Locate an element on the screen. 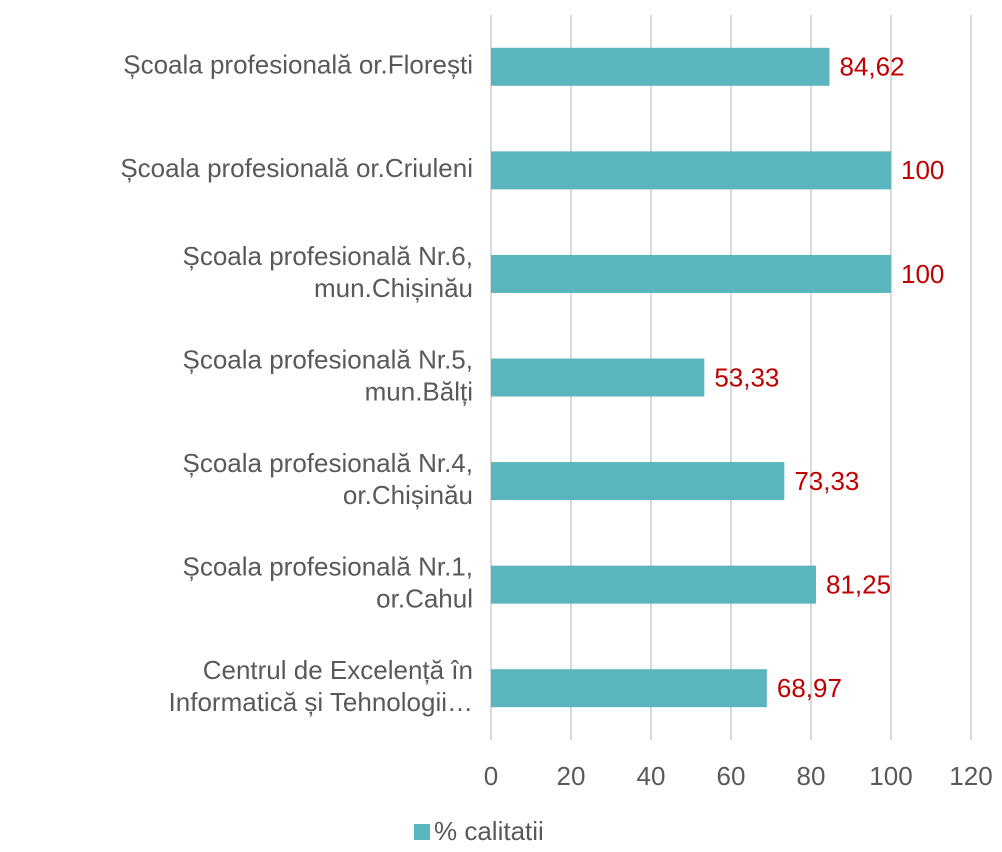  y-tick-label: Școala profesională Nr.5, mun.Bălți is located at coordinates (327, 375).